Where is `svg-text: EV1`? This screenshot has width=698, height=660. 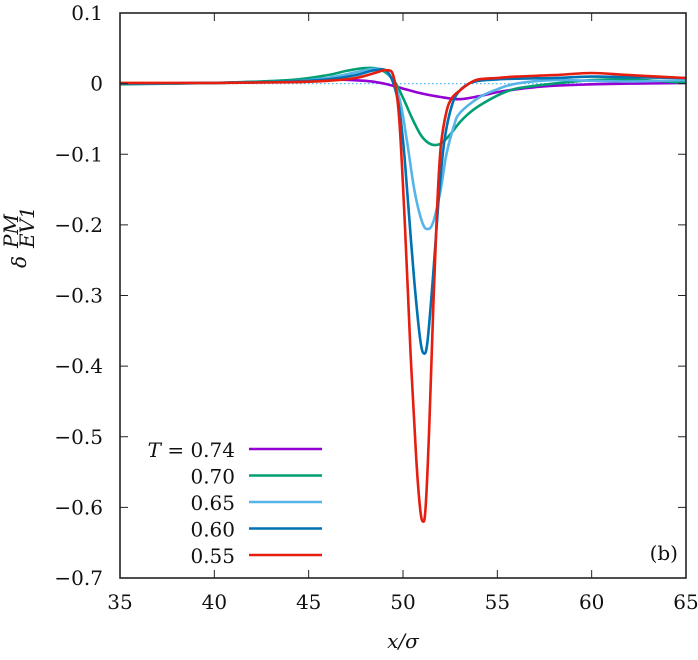 svg-text: EV1 is located at coordinates (27, 227).